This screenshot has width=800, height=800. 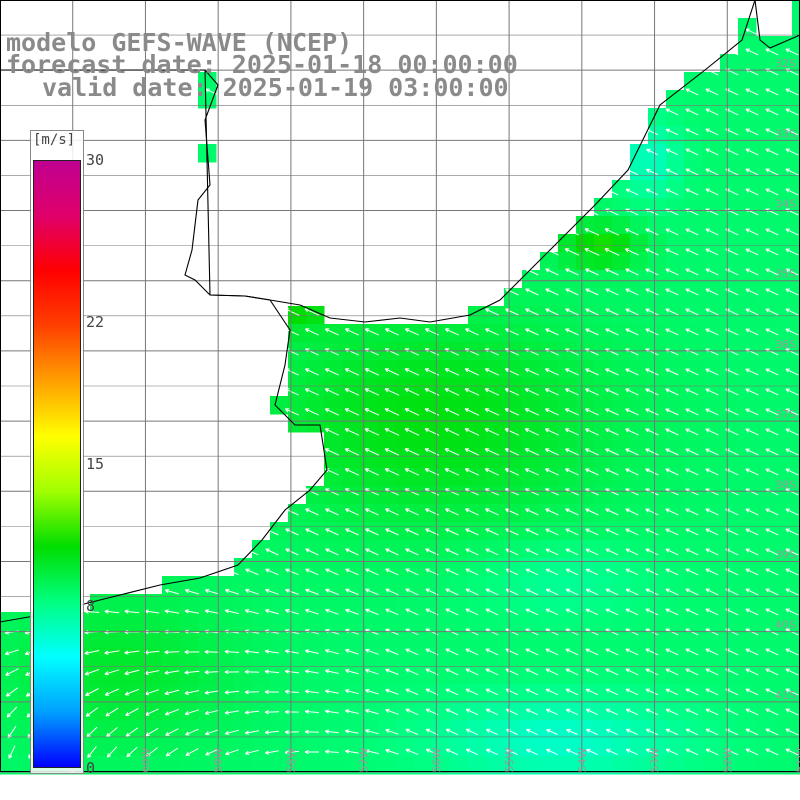 What do you see at coordinates (785, 204) in the screenshot?
I see `lat-label: 34S` at bounding box center [785, 204].